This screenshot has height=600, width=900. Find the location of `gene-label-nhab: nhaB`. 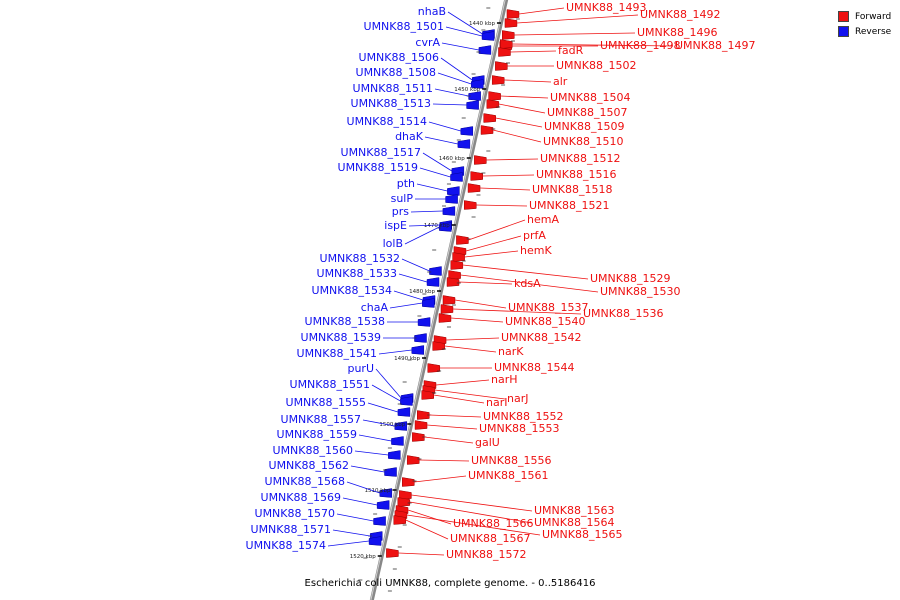

gene-label-nhab: nhaB is located at coordinates (432, 11).